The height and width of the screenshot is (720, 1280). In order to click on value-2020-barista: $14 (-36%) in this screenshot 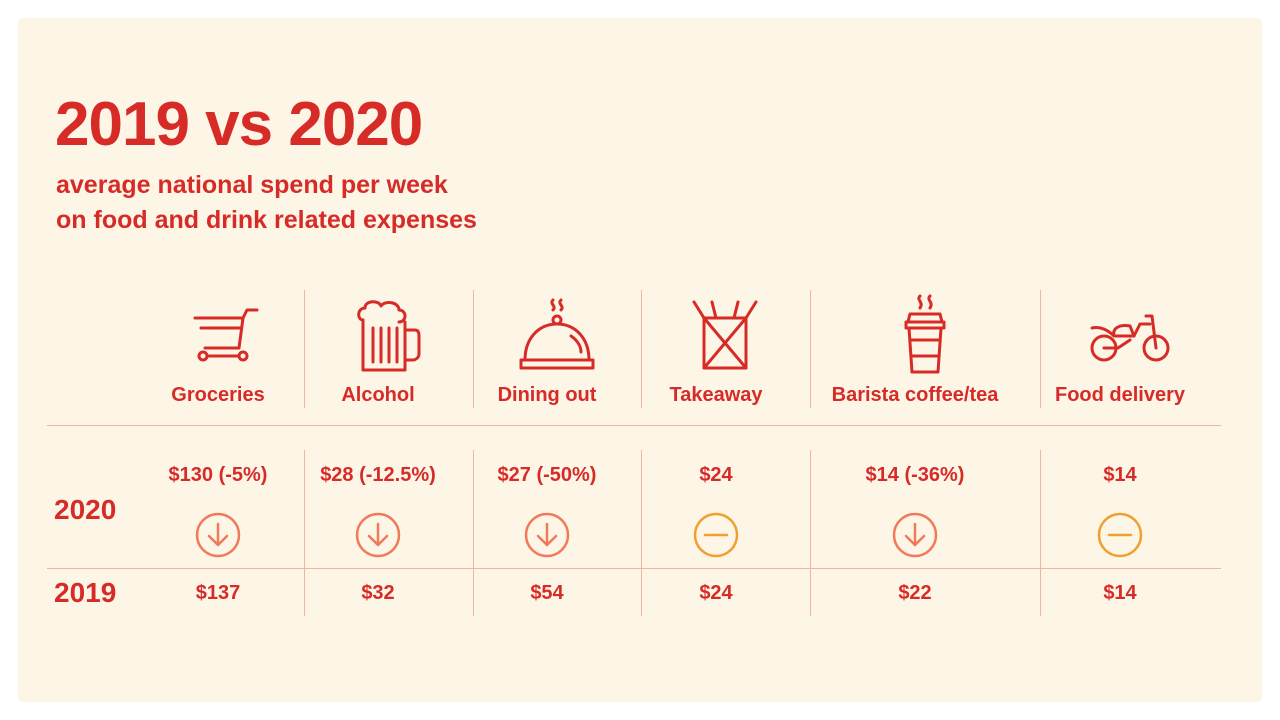, I will do `click(915, 475)`.